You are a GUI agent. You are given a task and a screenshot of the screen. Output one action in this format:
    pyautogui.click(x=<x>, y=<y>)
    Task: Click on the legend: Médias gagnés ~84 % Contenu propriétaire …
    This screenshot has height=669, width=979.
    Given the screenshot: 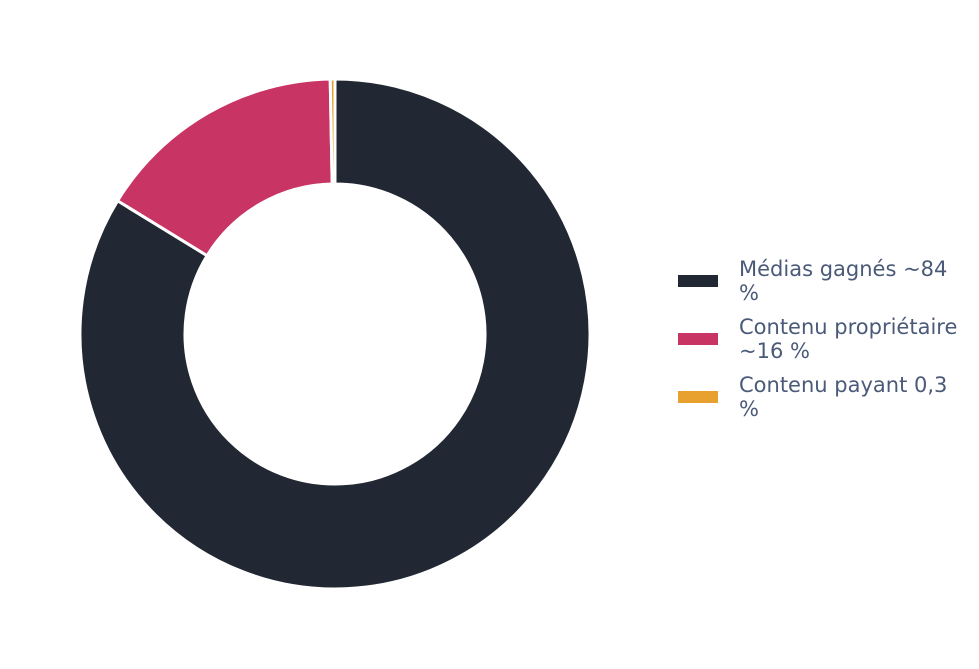 What is the action you would take?
    pyautogui.click(x=821, y=339)
    